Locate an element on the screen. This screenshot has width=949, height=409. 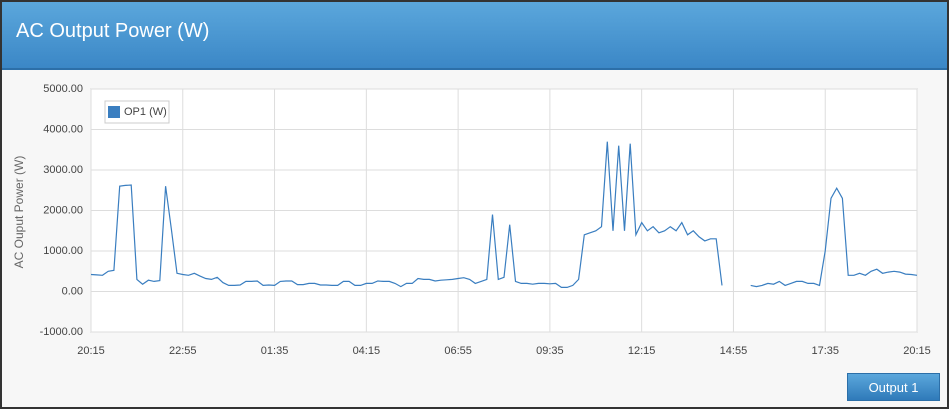
legend-label: OP1 (W) is located at coordinates (145, 112).